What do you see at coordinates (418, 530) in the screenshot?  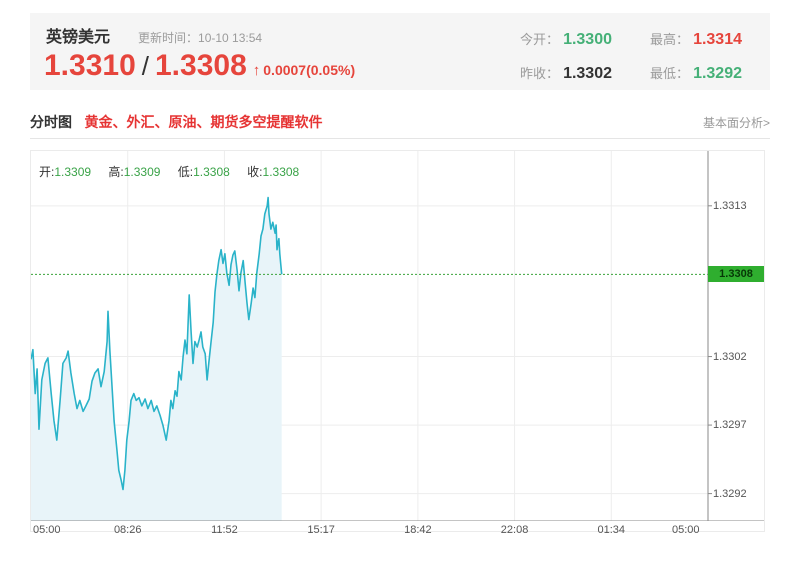 I see `x-tick-label: 18:42` at bounding box center [418, 530].